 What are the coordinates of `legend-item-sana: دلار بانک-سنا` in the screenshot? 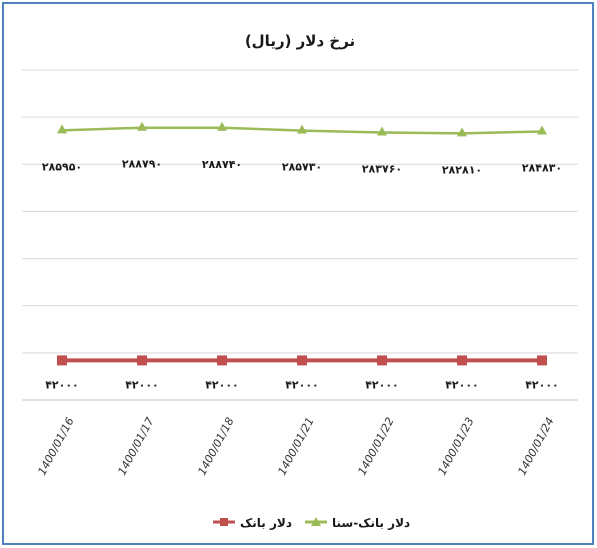 It's located at (357, 523).